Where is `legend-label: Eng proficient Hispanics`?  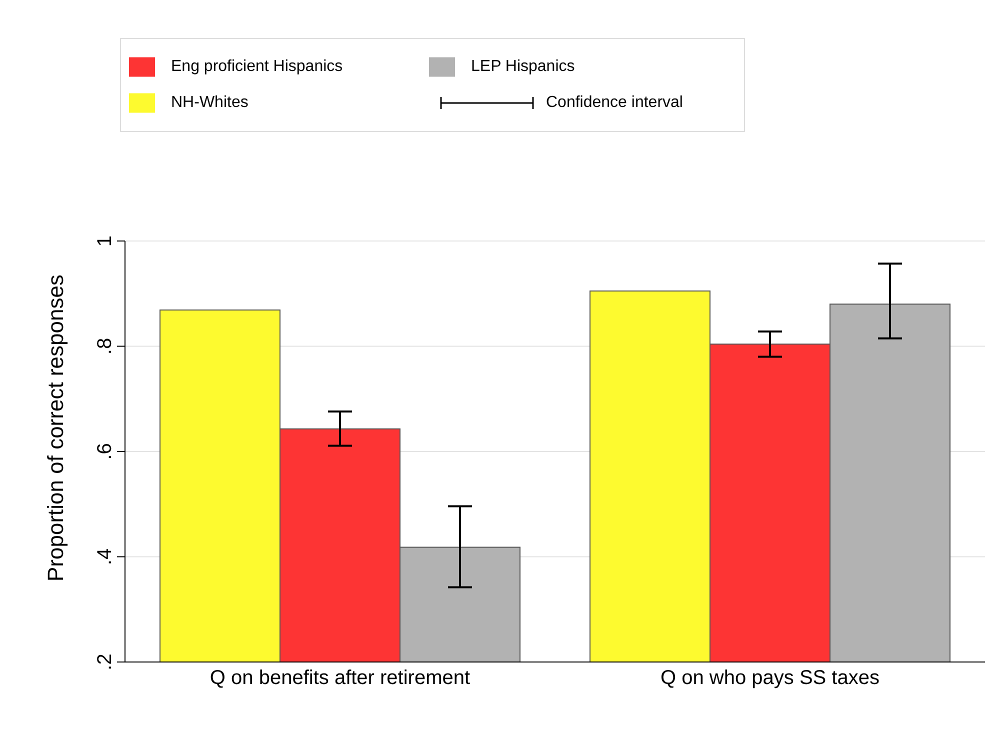
legend-label: Eng proficient Hispanics is located at coordinates (257, 66).